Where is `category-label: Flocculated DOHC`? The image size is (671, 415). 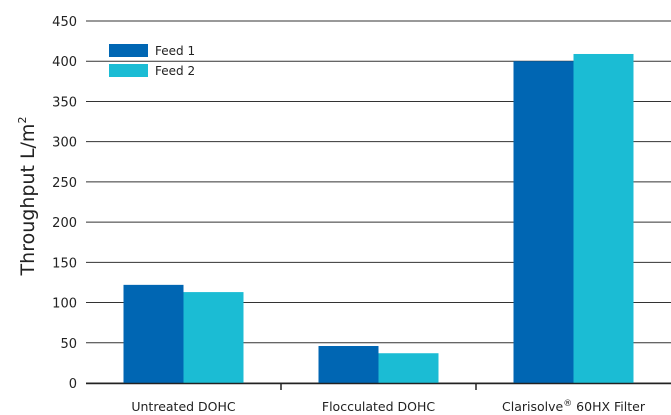
category-label: Flocculated DOHC is located at coordinates (378, 406).